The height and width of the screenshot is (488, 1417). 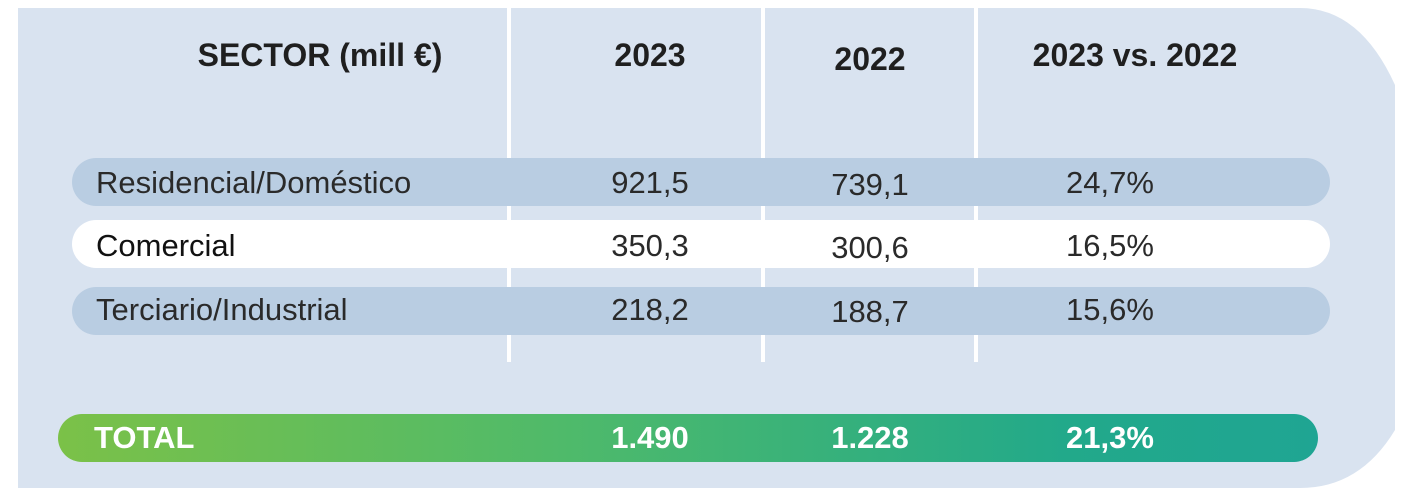 What do you see at coordinates (1110, 437) in the screenshot?
I see `total-change: 21,3%` at bounding box center [1110, 437].